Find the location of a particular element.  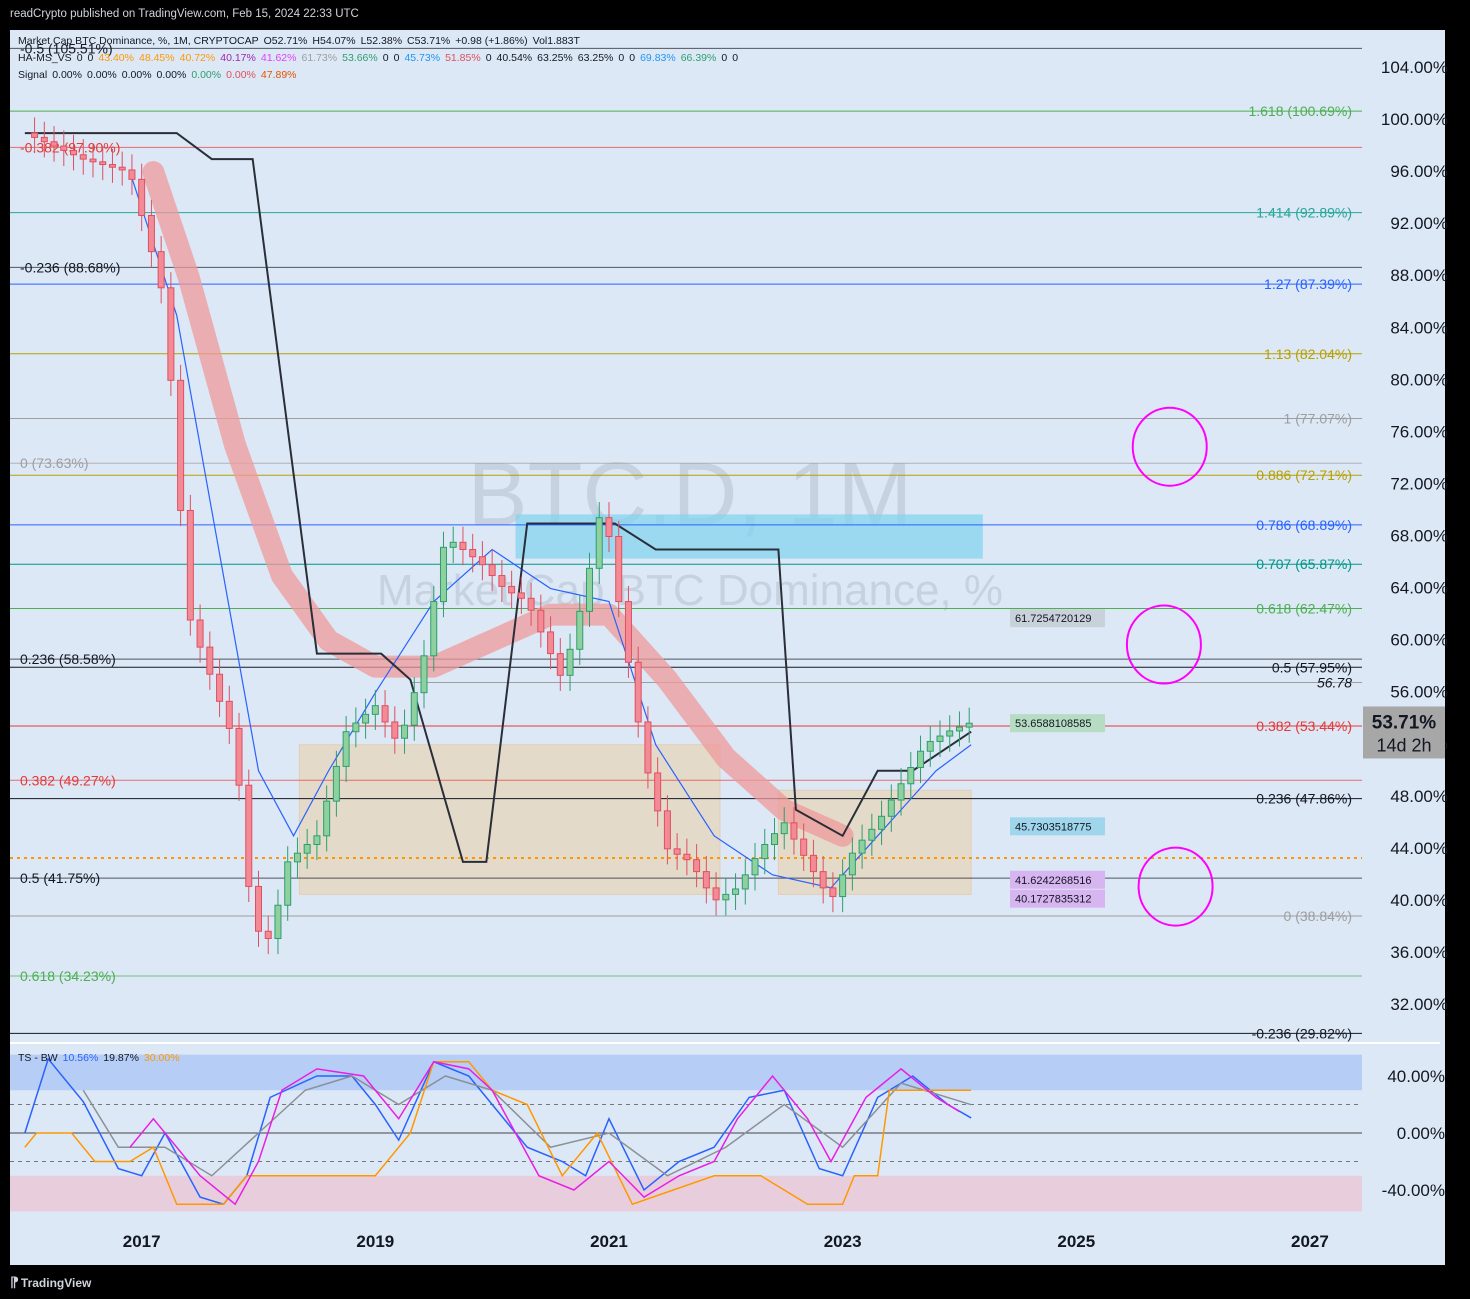

countdown-label: 14d 2h is located at coordinates (1403, 745).